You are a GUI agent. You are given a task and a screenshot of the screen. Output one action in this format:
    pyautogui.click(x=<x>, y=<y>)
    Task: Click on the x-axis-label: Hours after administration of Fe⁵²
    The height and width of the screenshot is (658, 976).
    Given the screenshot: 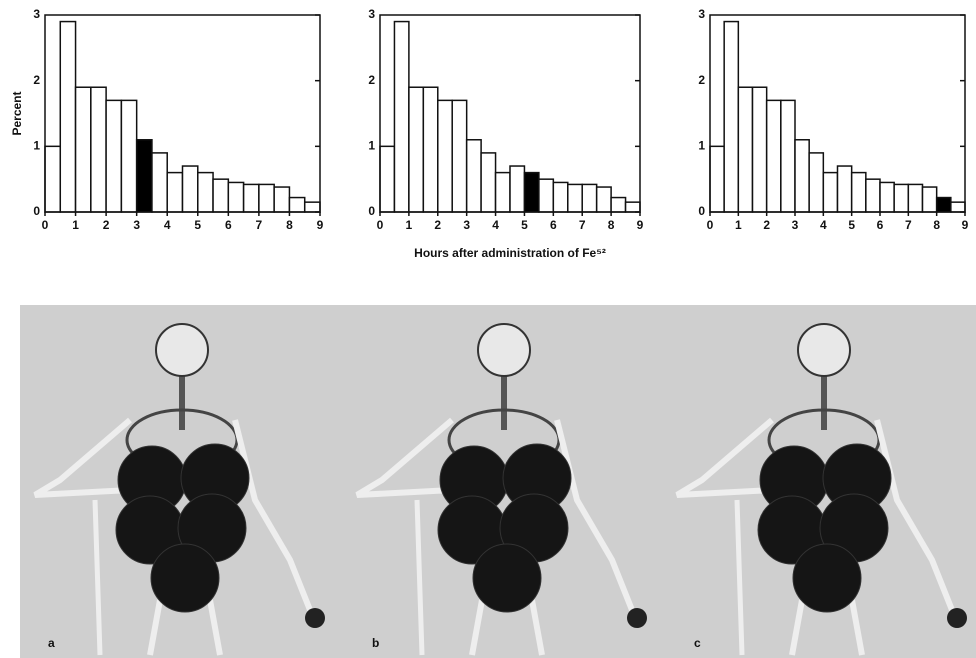 What is the action you would take?
    pyautogui.click(x=510, y=253)
    